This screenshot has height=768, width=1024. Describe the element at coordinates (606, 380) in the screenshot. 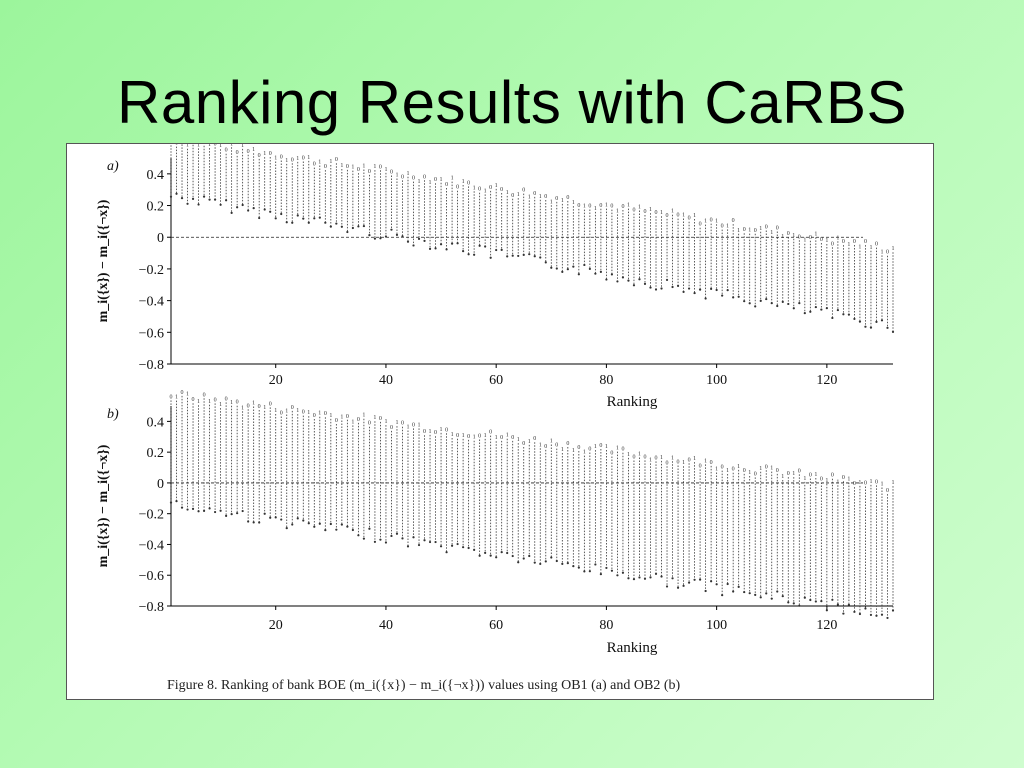

I see `x-tick-label: 80` at that location.